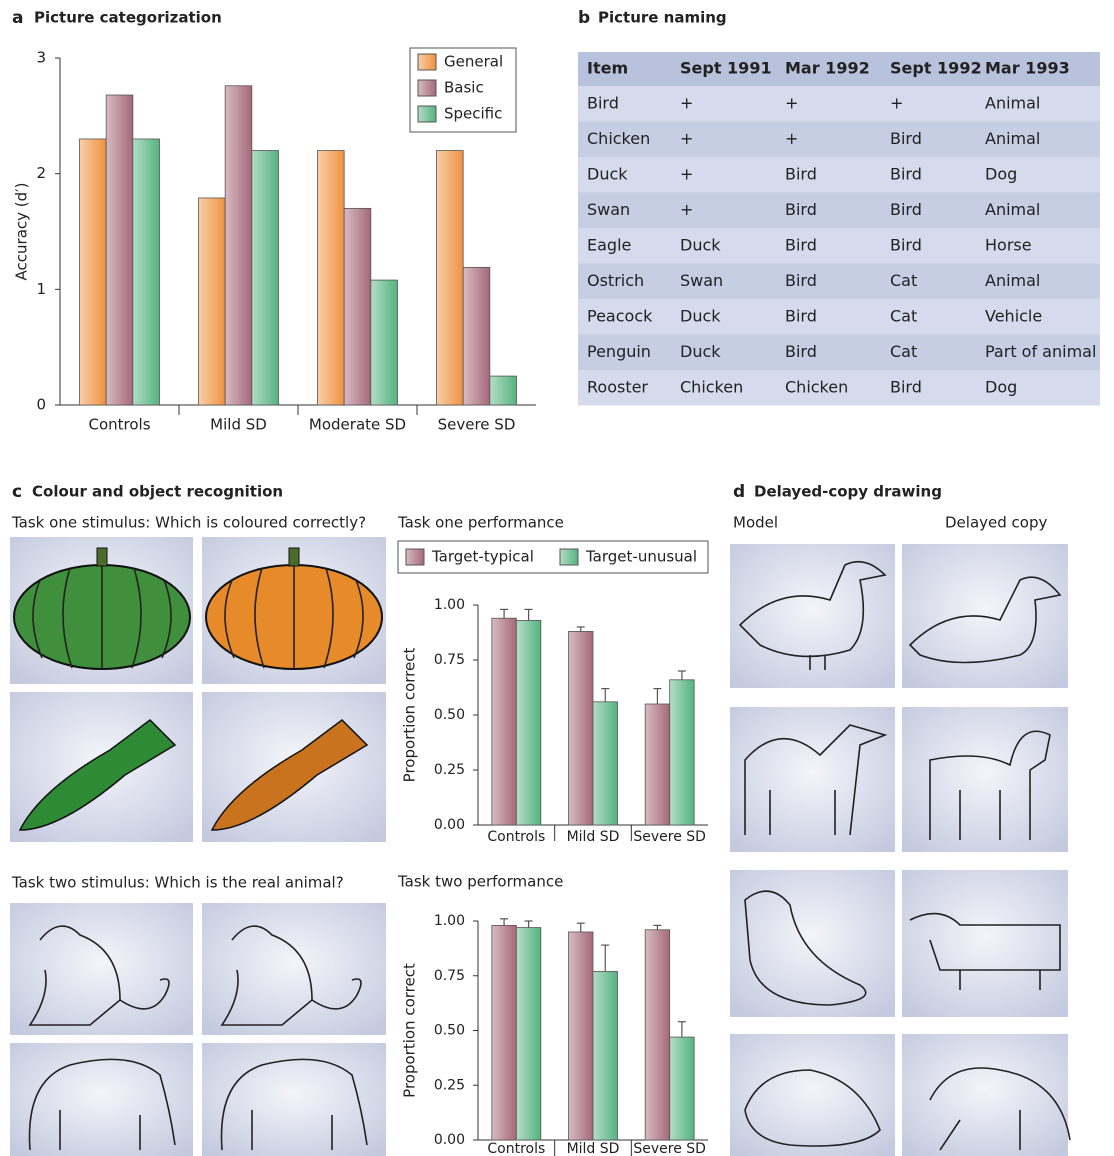 This screenshot has width=1114, height=1156. Describe the element at coordinates (415, 557) in the screenshot. I see `legend-swatch` at that location.